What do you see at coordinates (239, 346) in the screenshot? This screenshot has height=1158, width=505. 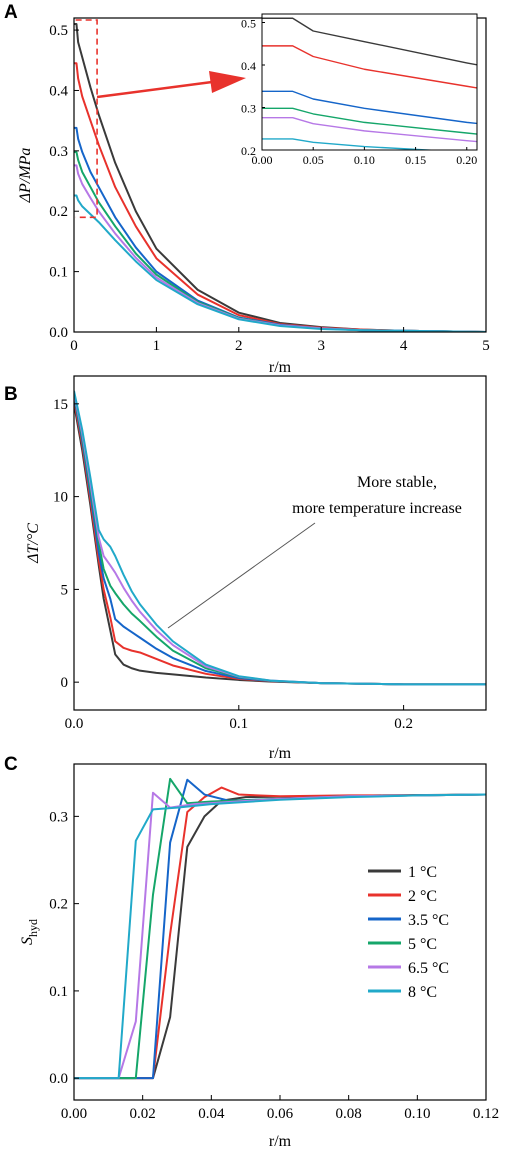 I see `panel-a-axis-x-tick-label: 2` at bounding box center [239, 346].